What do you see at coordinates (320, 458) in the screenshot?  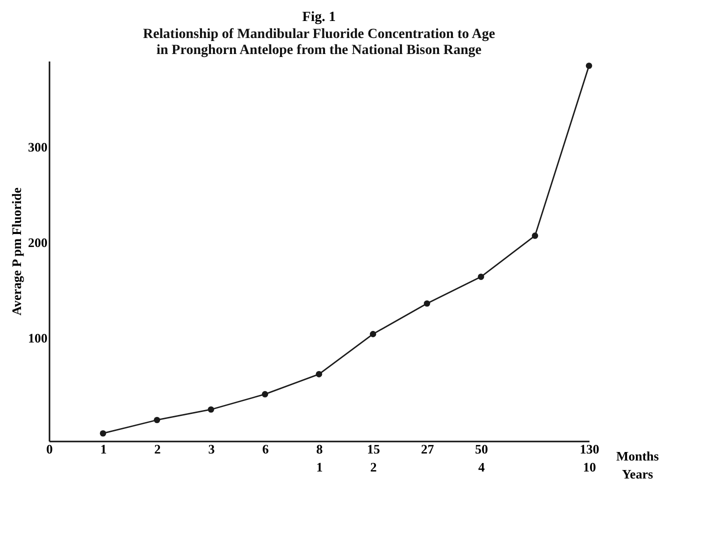 I see `x-tick-label: 8 1` at bounding box center [320, 458].